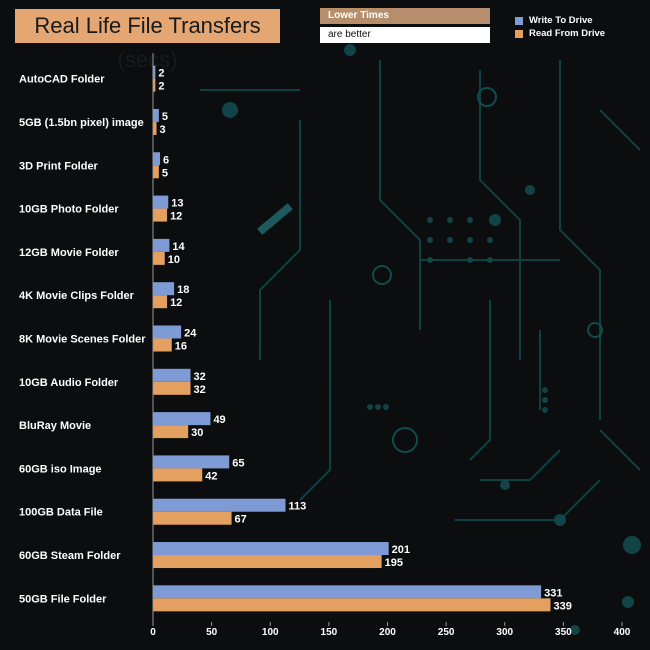 The height and width of the screenshot is (650, 650). Describe the element at coordinates (504, 632) in the screenshot. I see `x-tick-label: 300` at that location.